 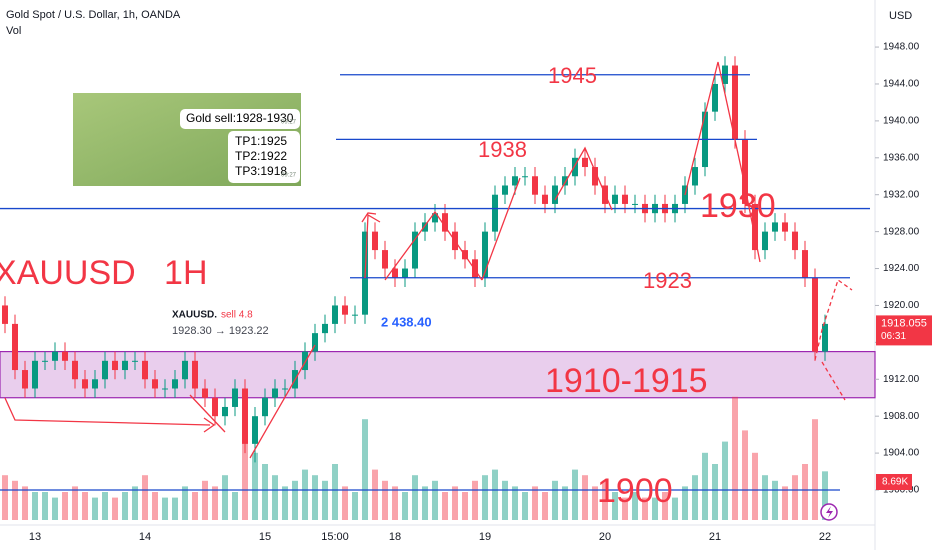 I want to click on x-tick-label: 22, so click(x=825, y=537).